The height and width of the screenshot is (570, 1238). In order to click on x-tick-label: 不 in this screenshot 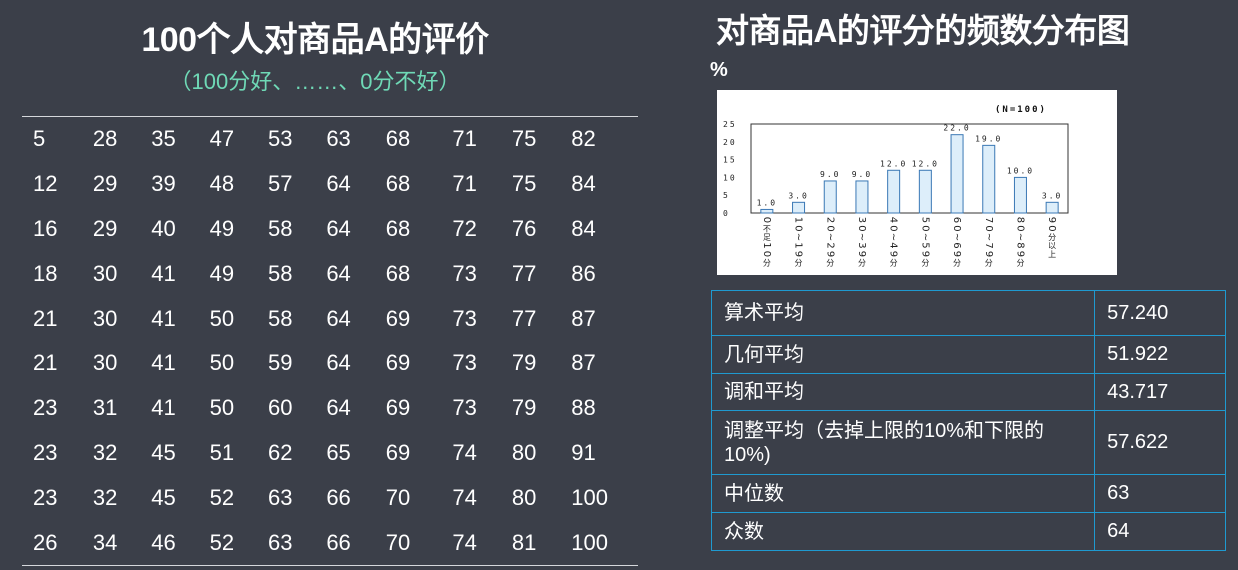, I will do `click(767, 229)`.